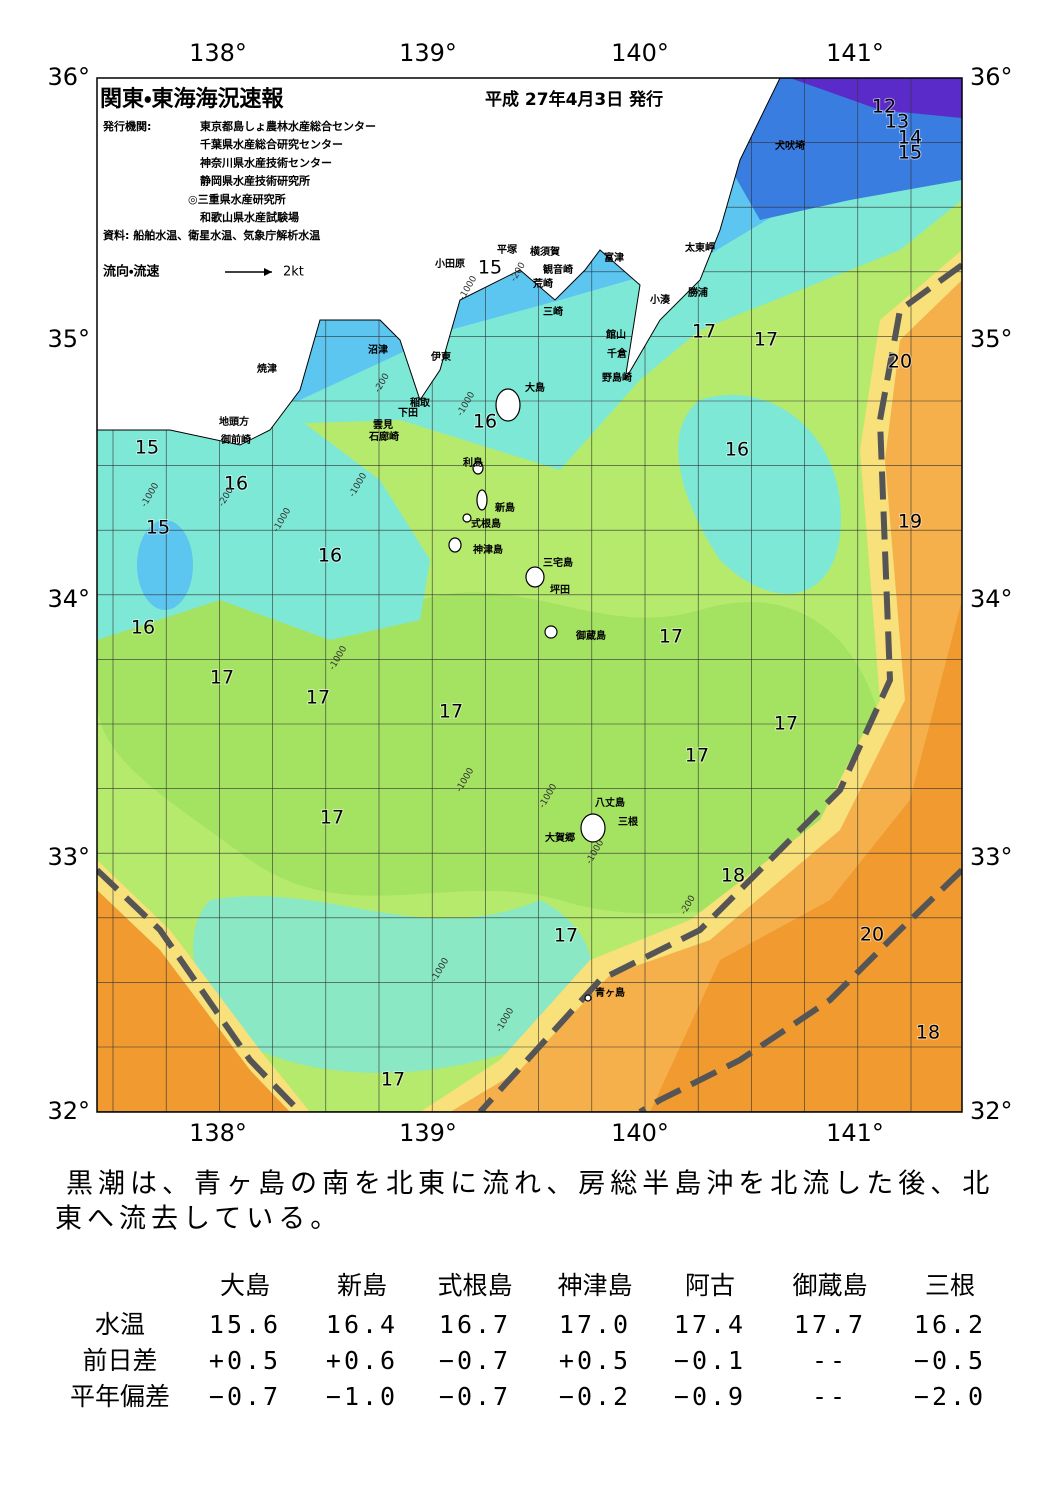  Describe the element at coordinates (120, 1396) in the screenshot. I see `table-row-label: 平年偏差` at that location.